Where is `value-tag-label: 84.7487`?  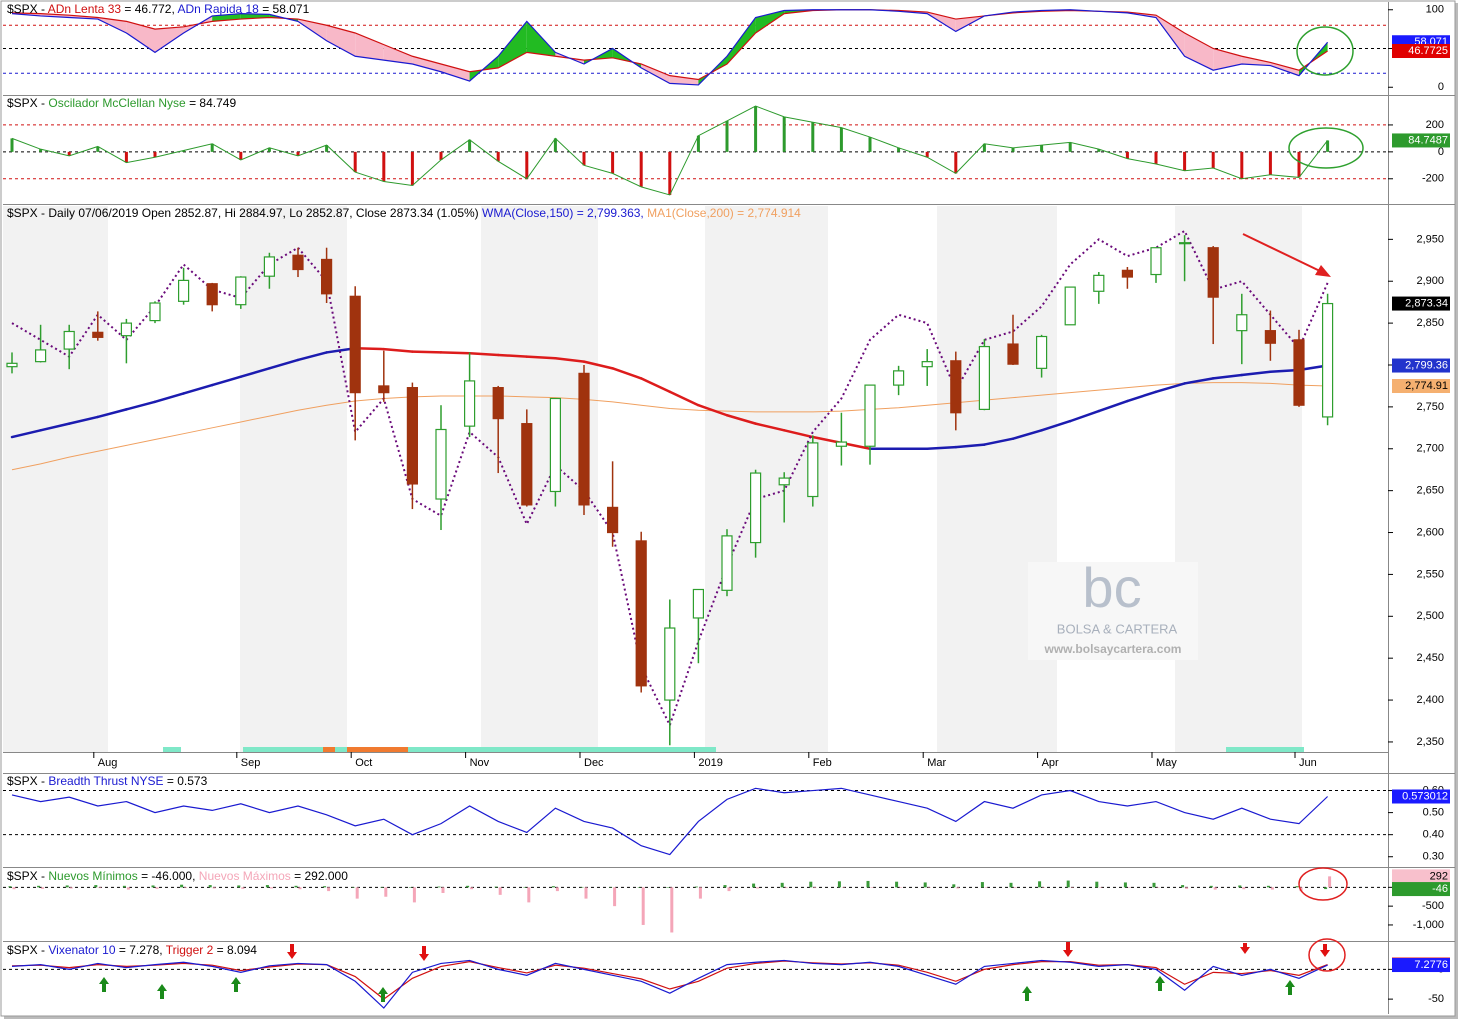
value-tag-label: 84.7487 is located at coordinates (1428, 140).